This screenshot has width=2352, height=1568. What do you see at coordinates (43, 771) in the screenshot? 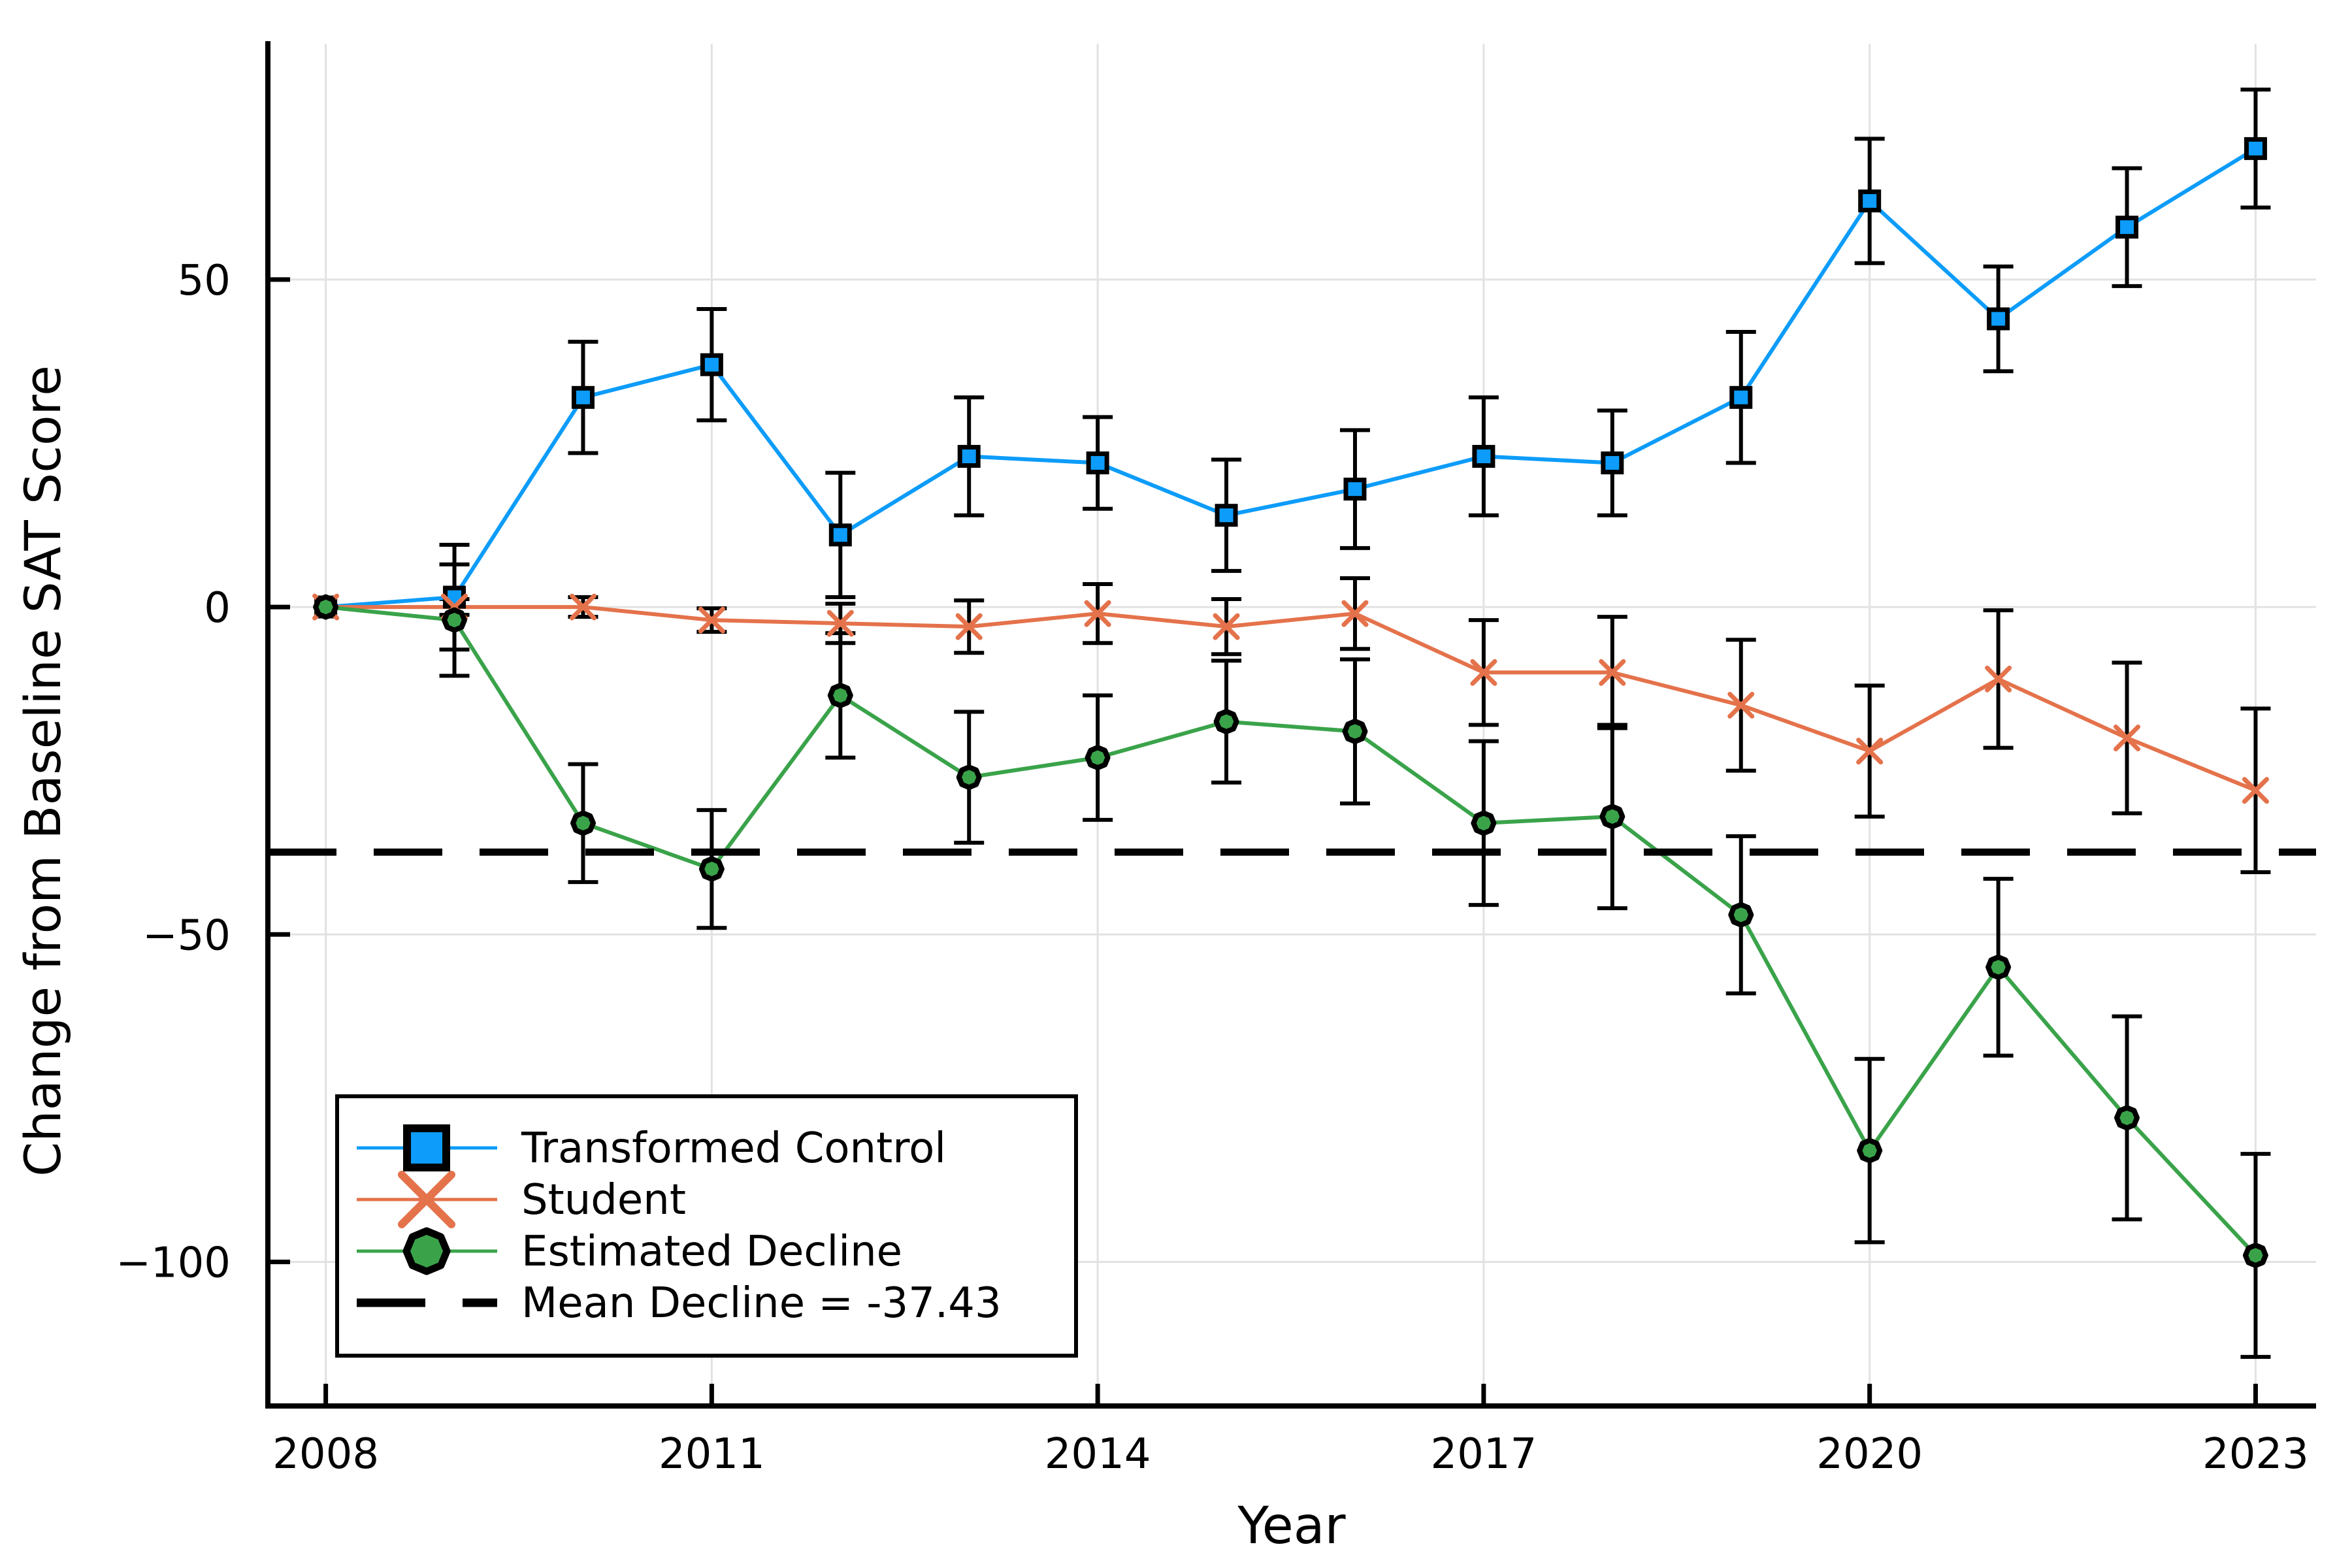
I see `y-axis-title: Change from Baseline SAT Score` at bounding box center [43, 771].